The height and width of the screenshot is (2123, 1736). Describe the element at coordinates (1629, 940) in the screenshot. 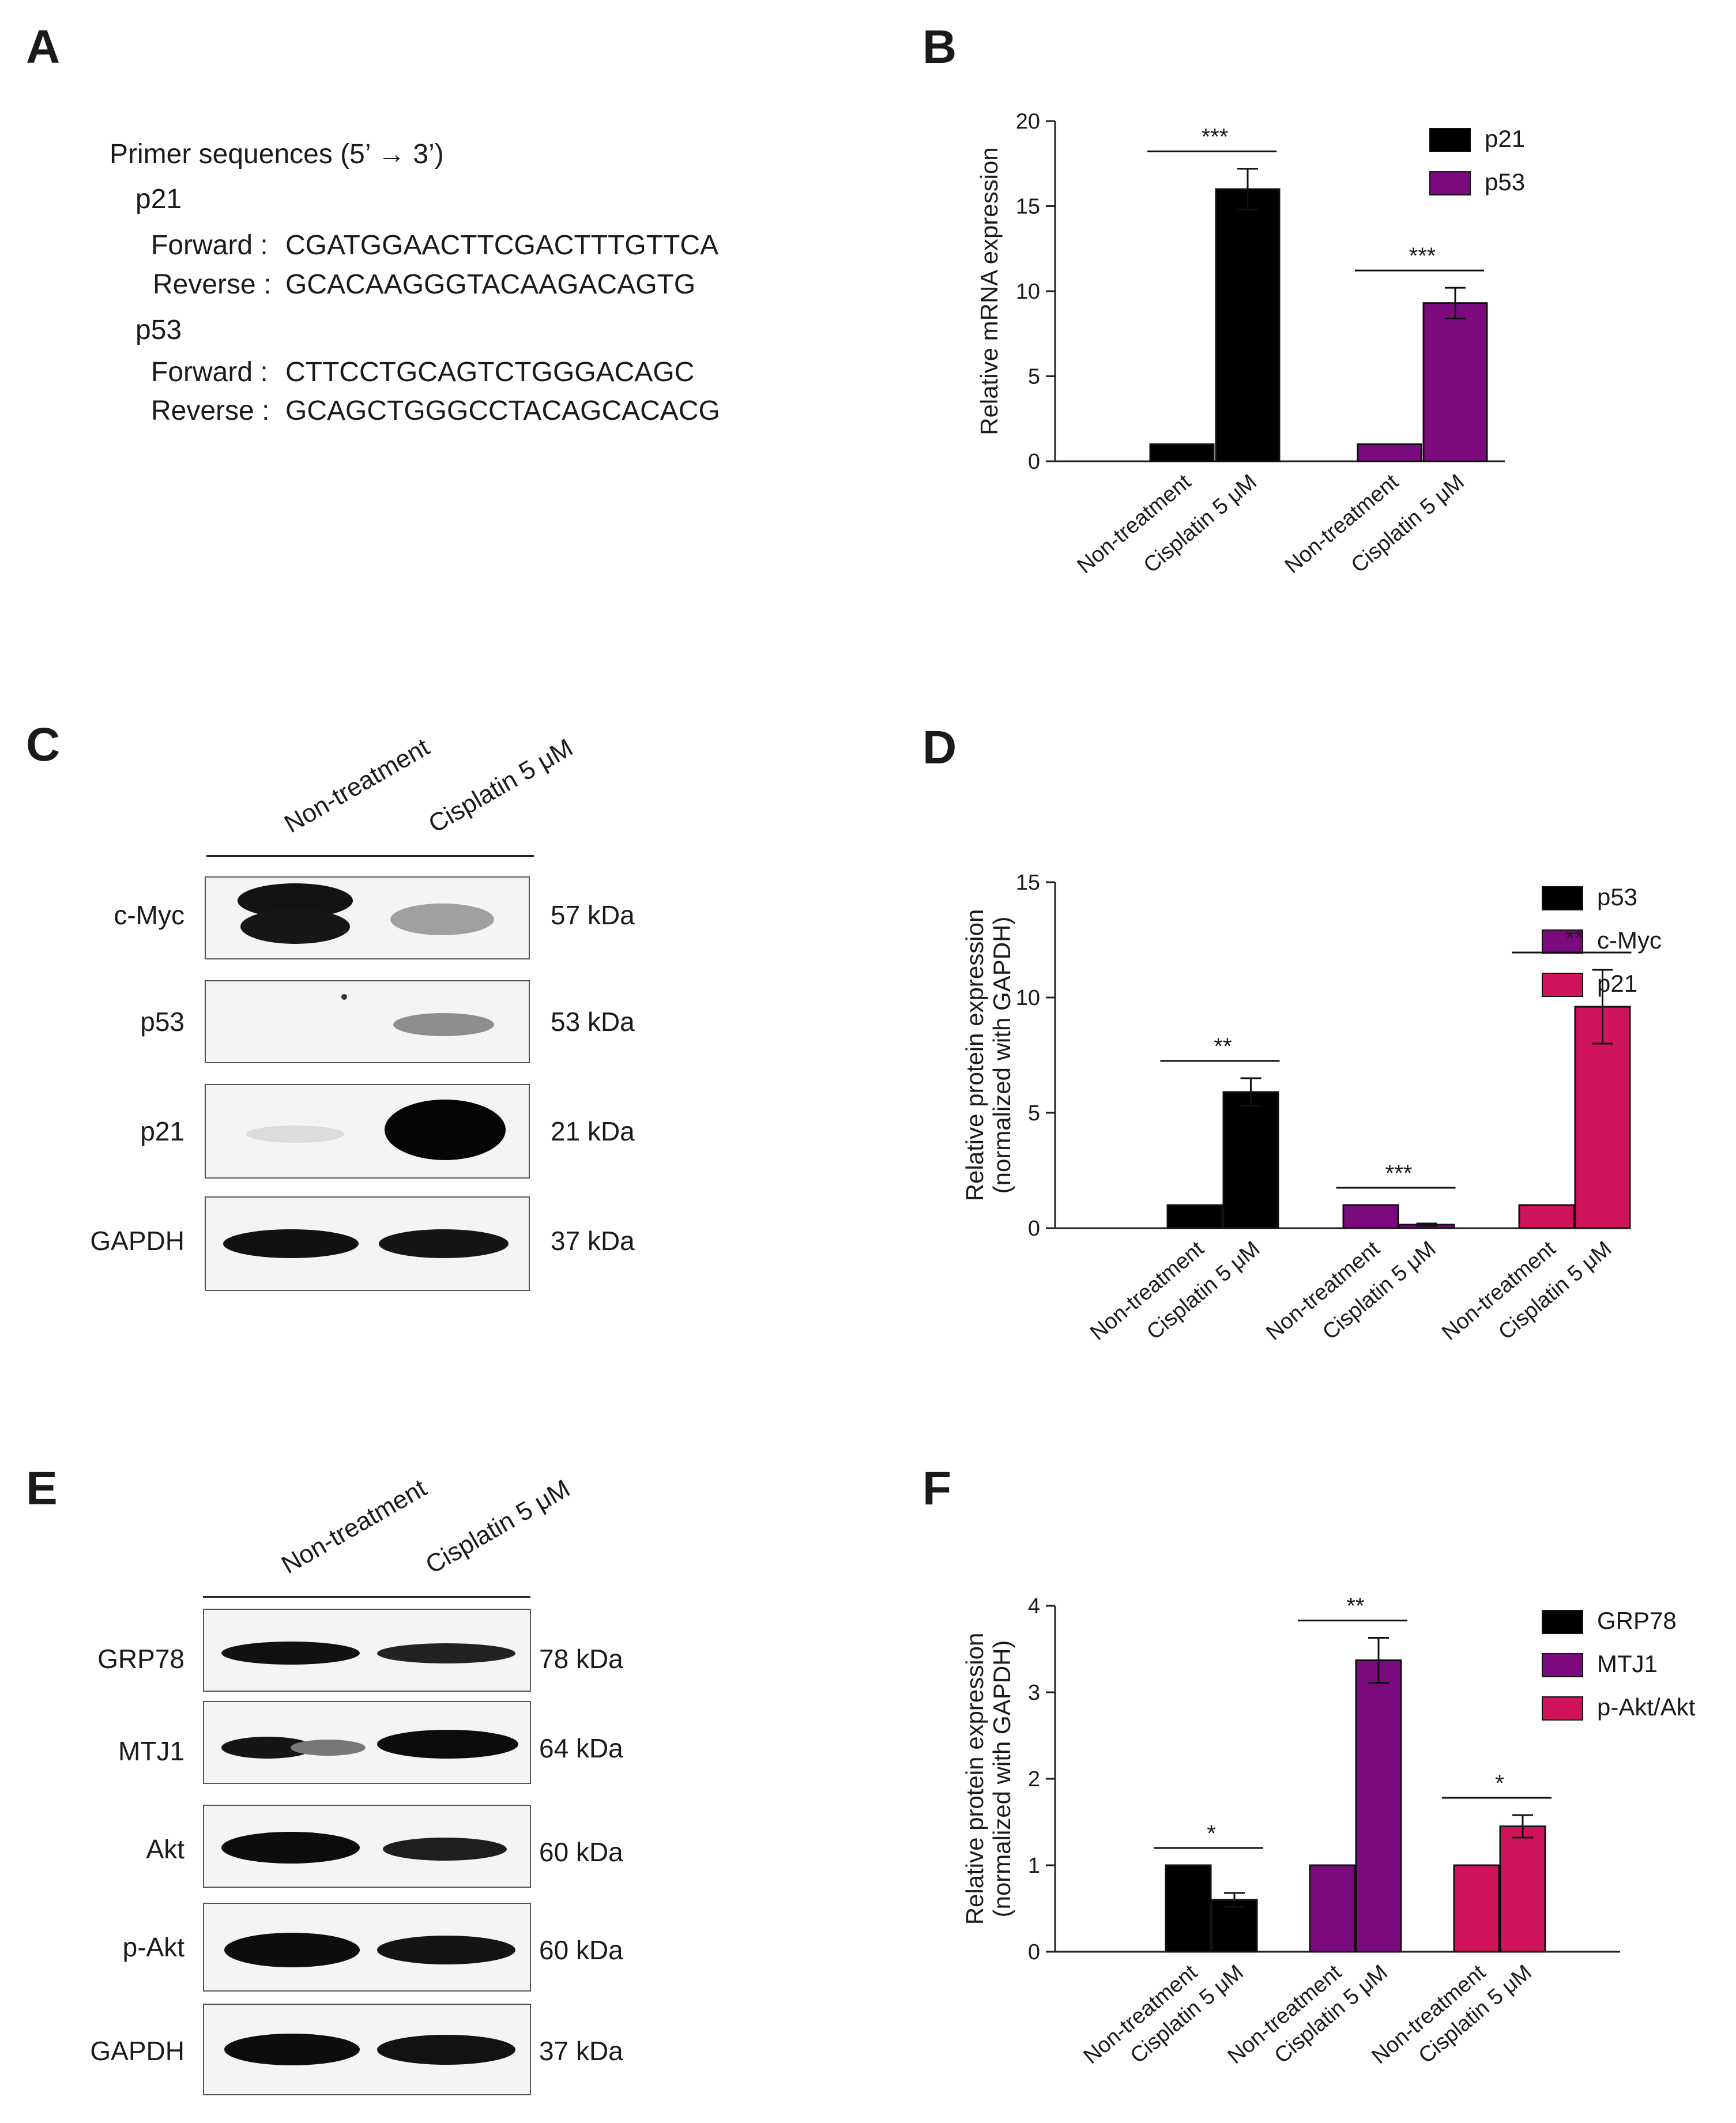

I see `legend-label: c-Myc` at that location.